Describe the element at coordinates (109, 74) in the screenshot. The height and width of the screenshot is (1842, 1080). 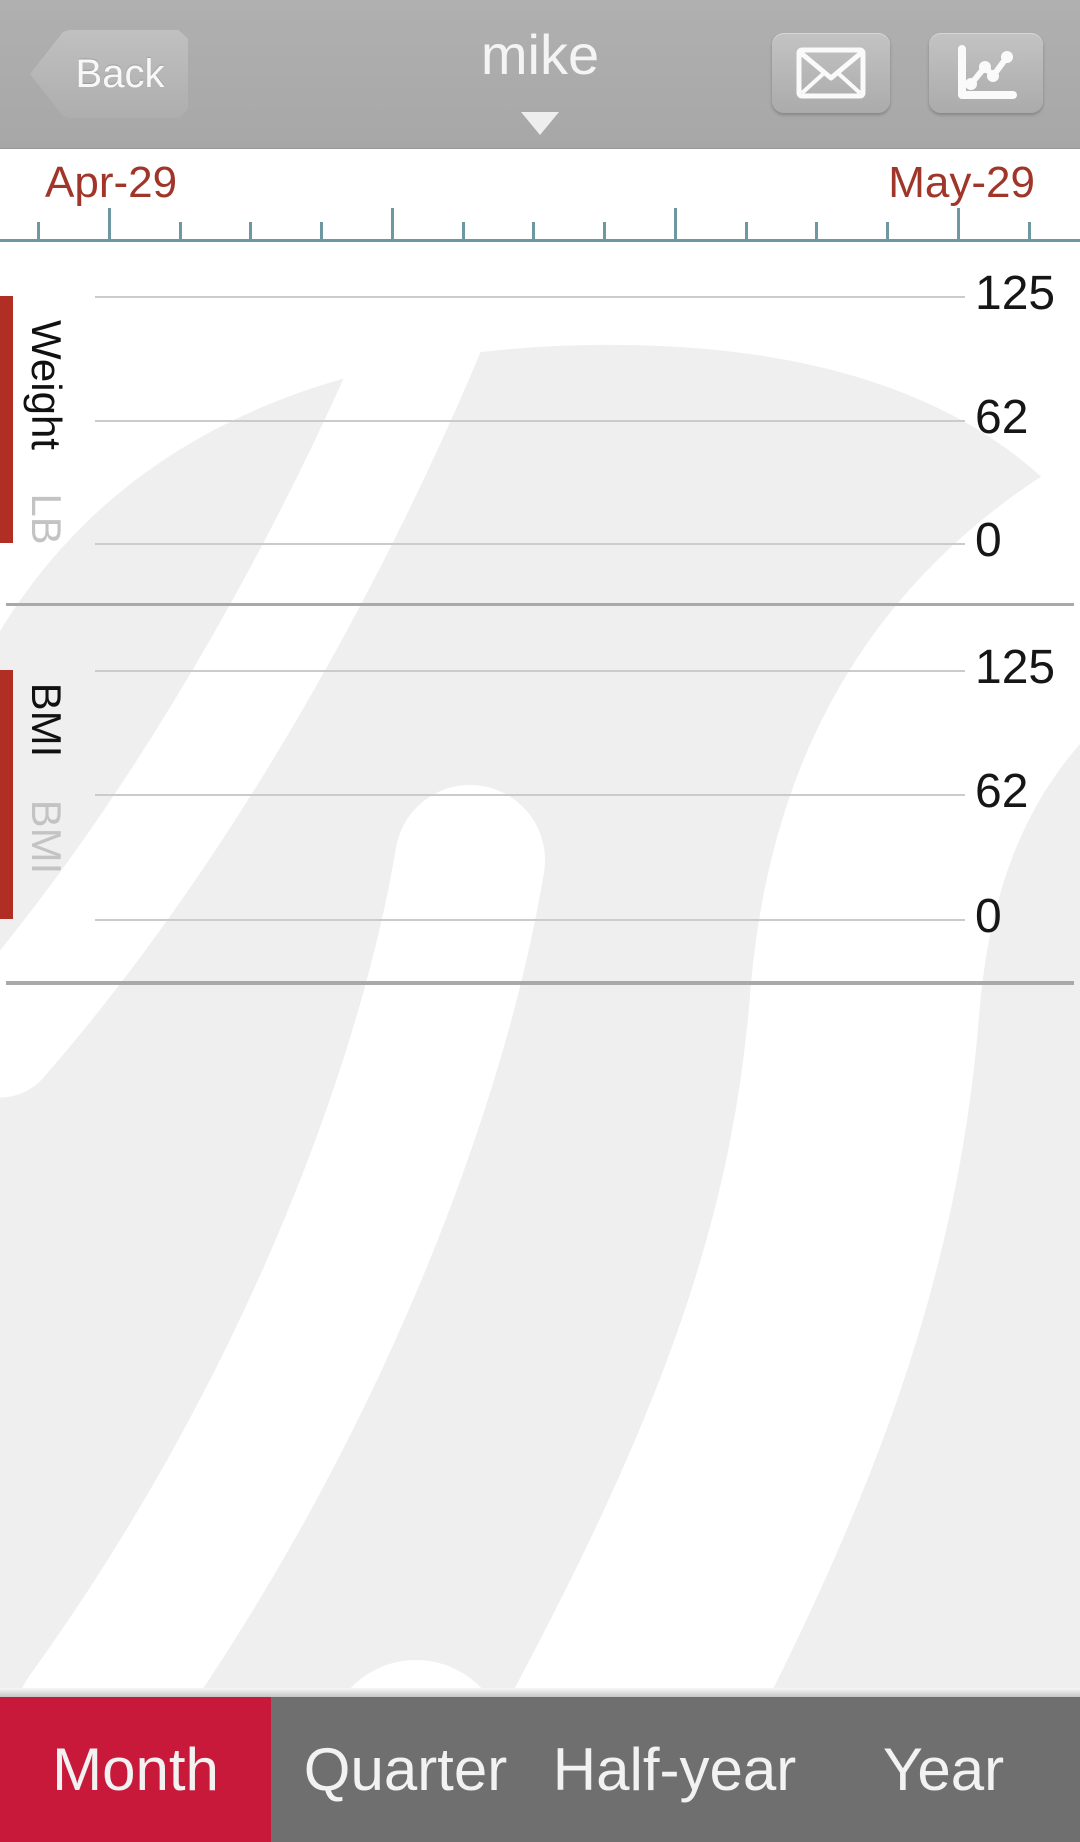
I see `back-button: Back` at that location.